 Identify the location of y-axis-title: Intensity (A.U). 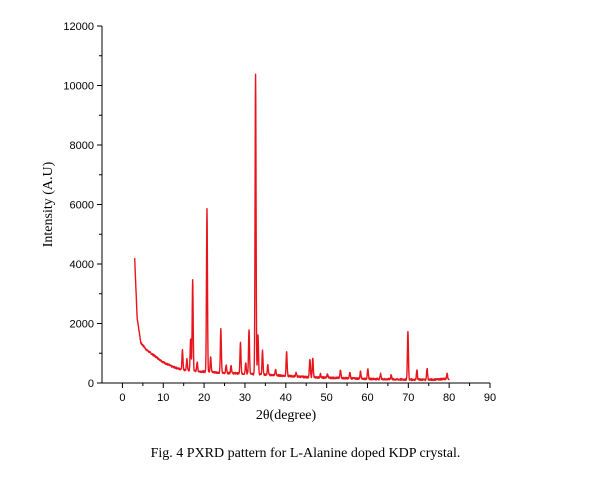
(48, 204).